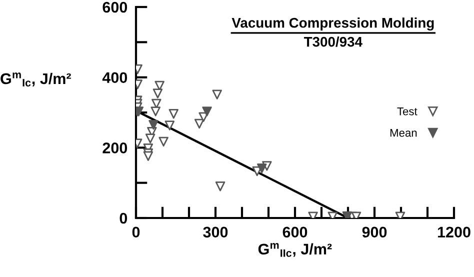 This screenshot has height=277, width=474. Describe the element at coordinates (115, 7) in the screenshot. I see `y-tick-label: 600` at that location.